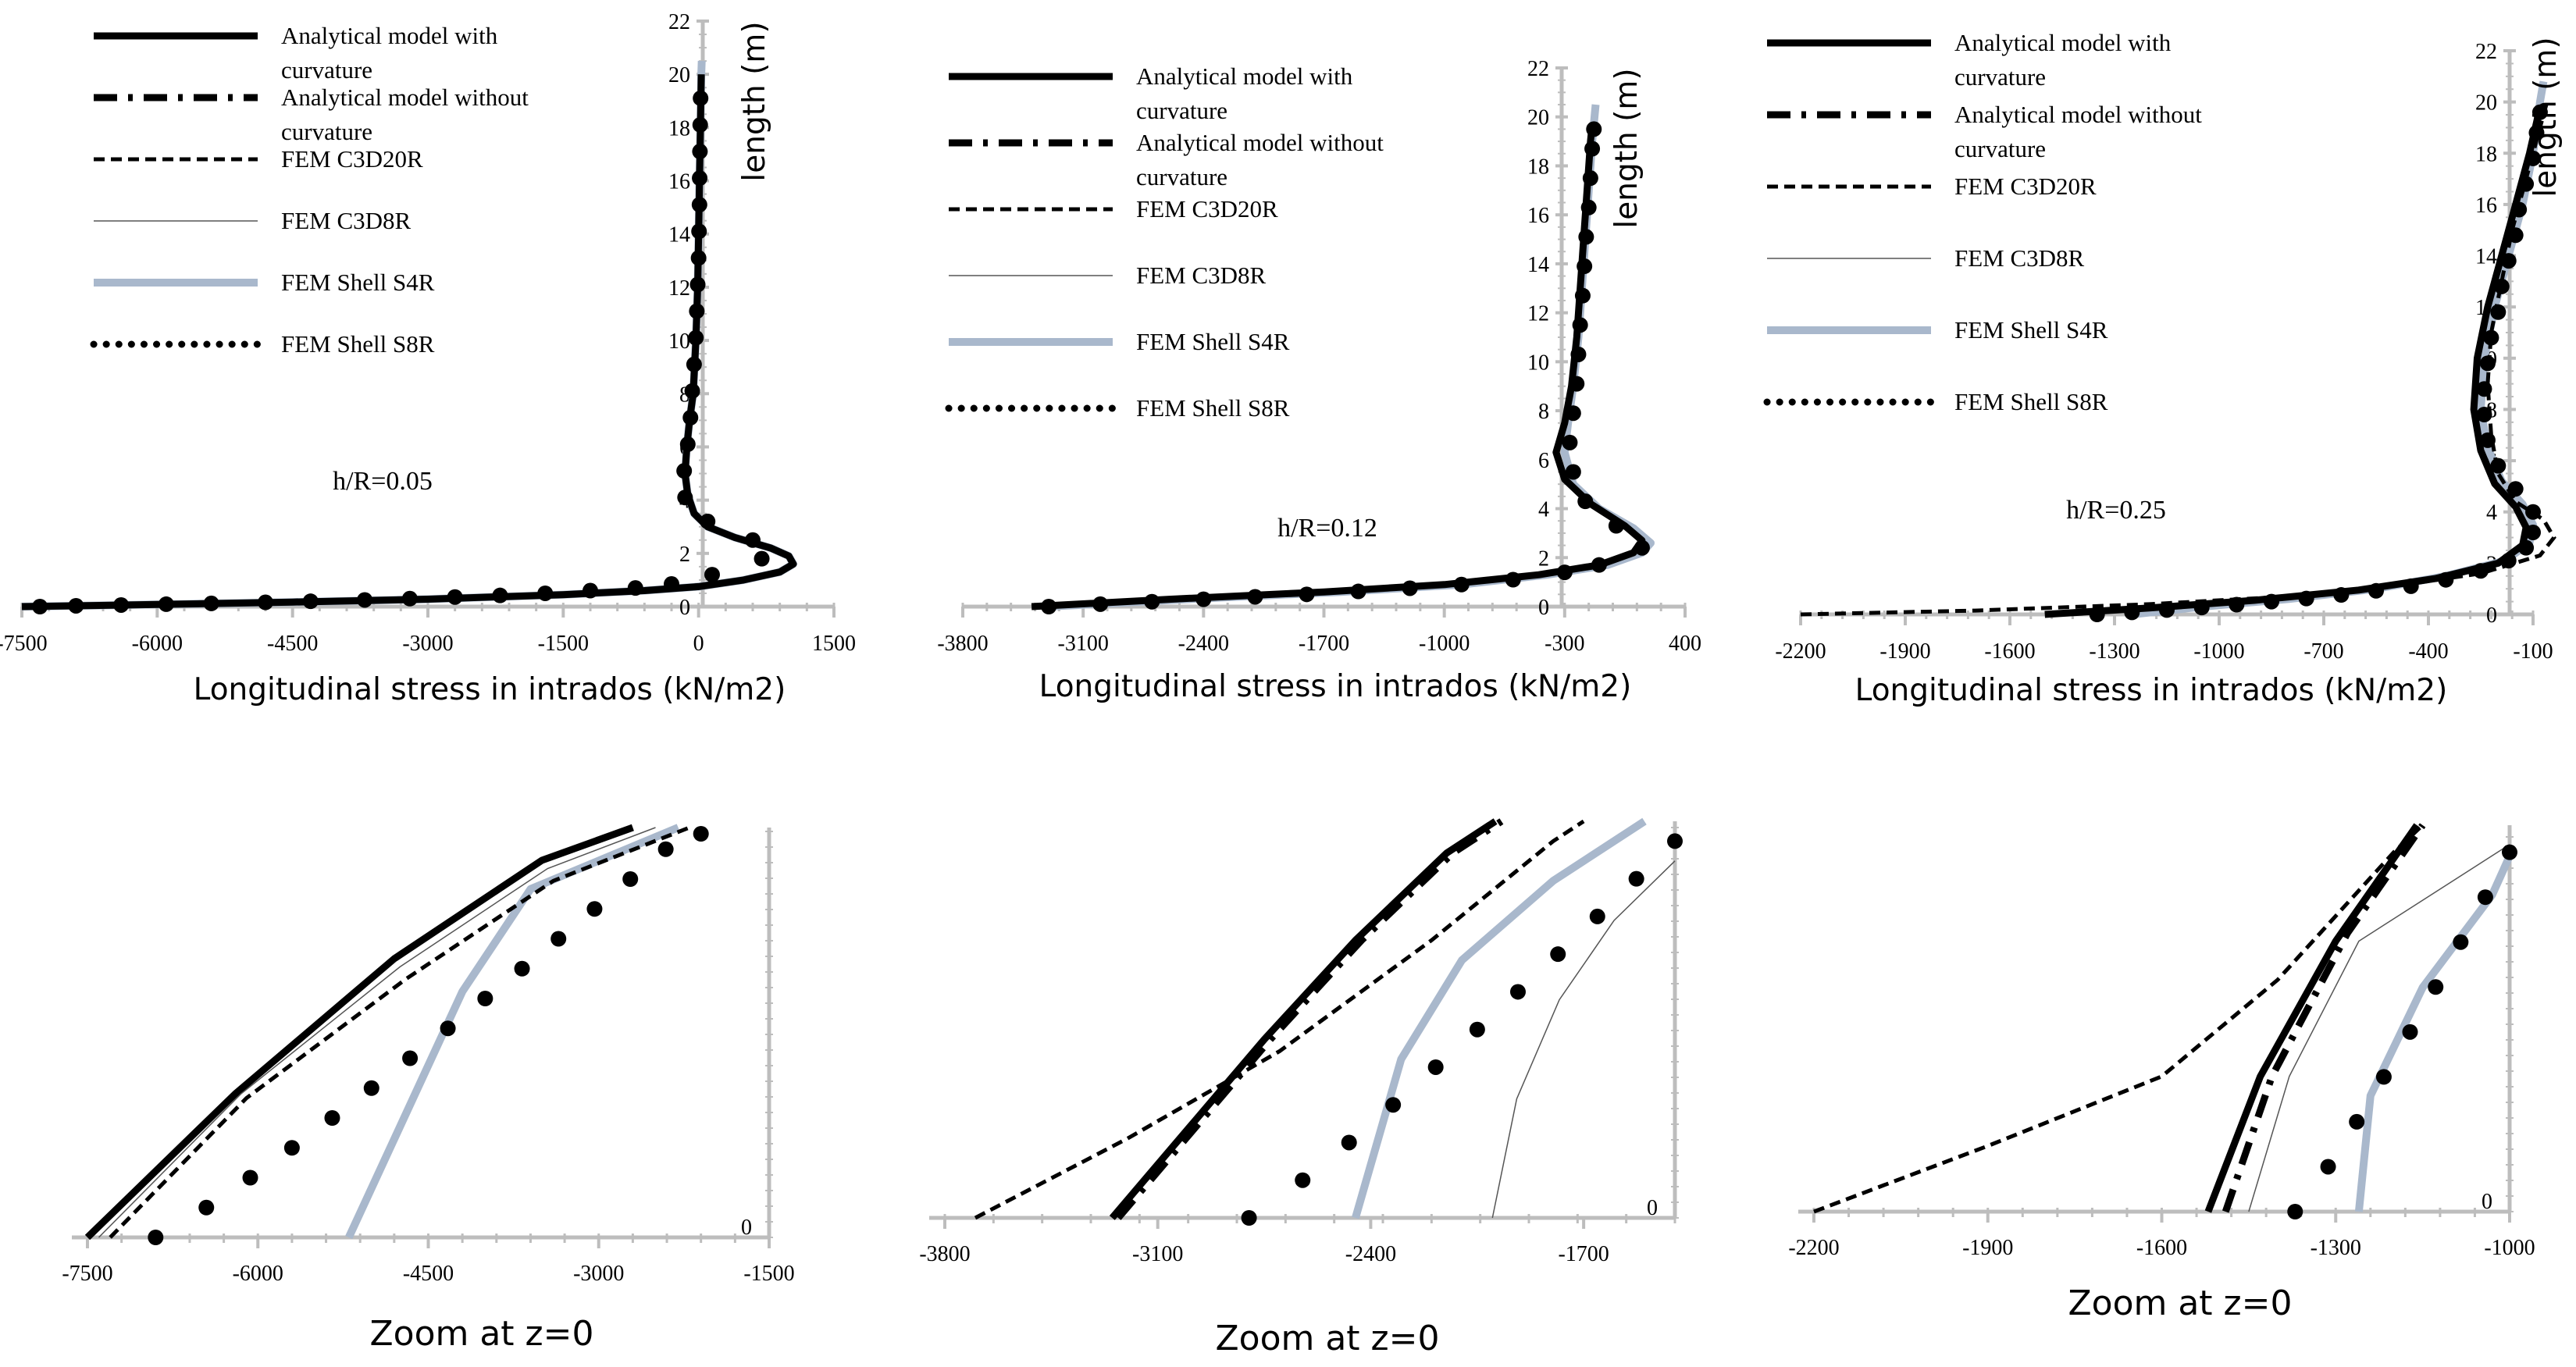 Image resolution: width=2576 pixels, height=1367 pixels. I want to click on x-tick-label: -1000, so click(2509, 1248).